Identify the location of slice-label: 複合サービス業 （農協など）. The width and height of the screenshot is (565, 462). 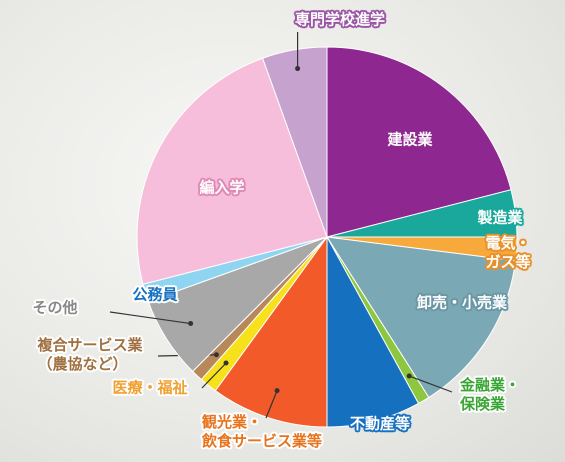
(90, 354).